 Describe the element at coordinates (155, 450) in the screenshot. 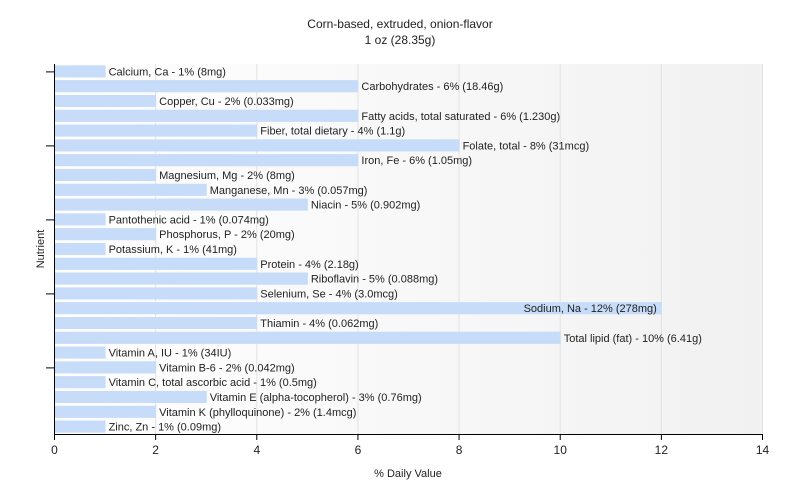

I see `x-tick-label: 2` at that location.